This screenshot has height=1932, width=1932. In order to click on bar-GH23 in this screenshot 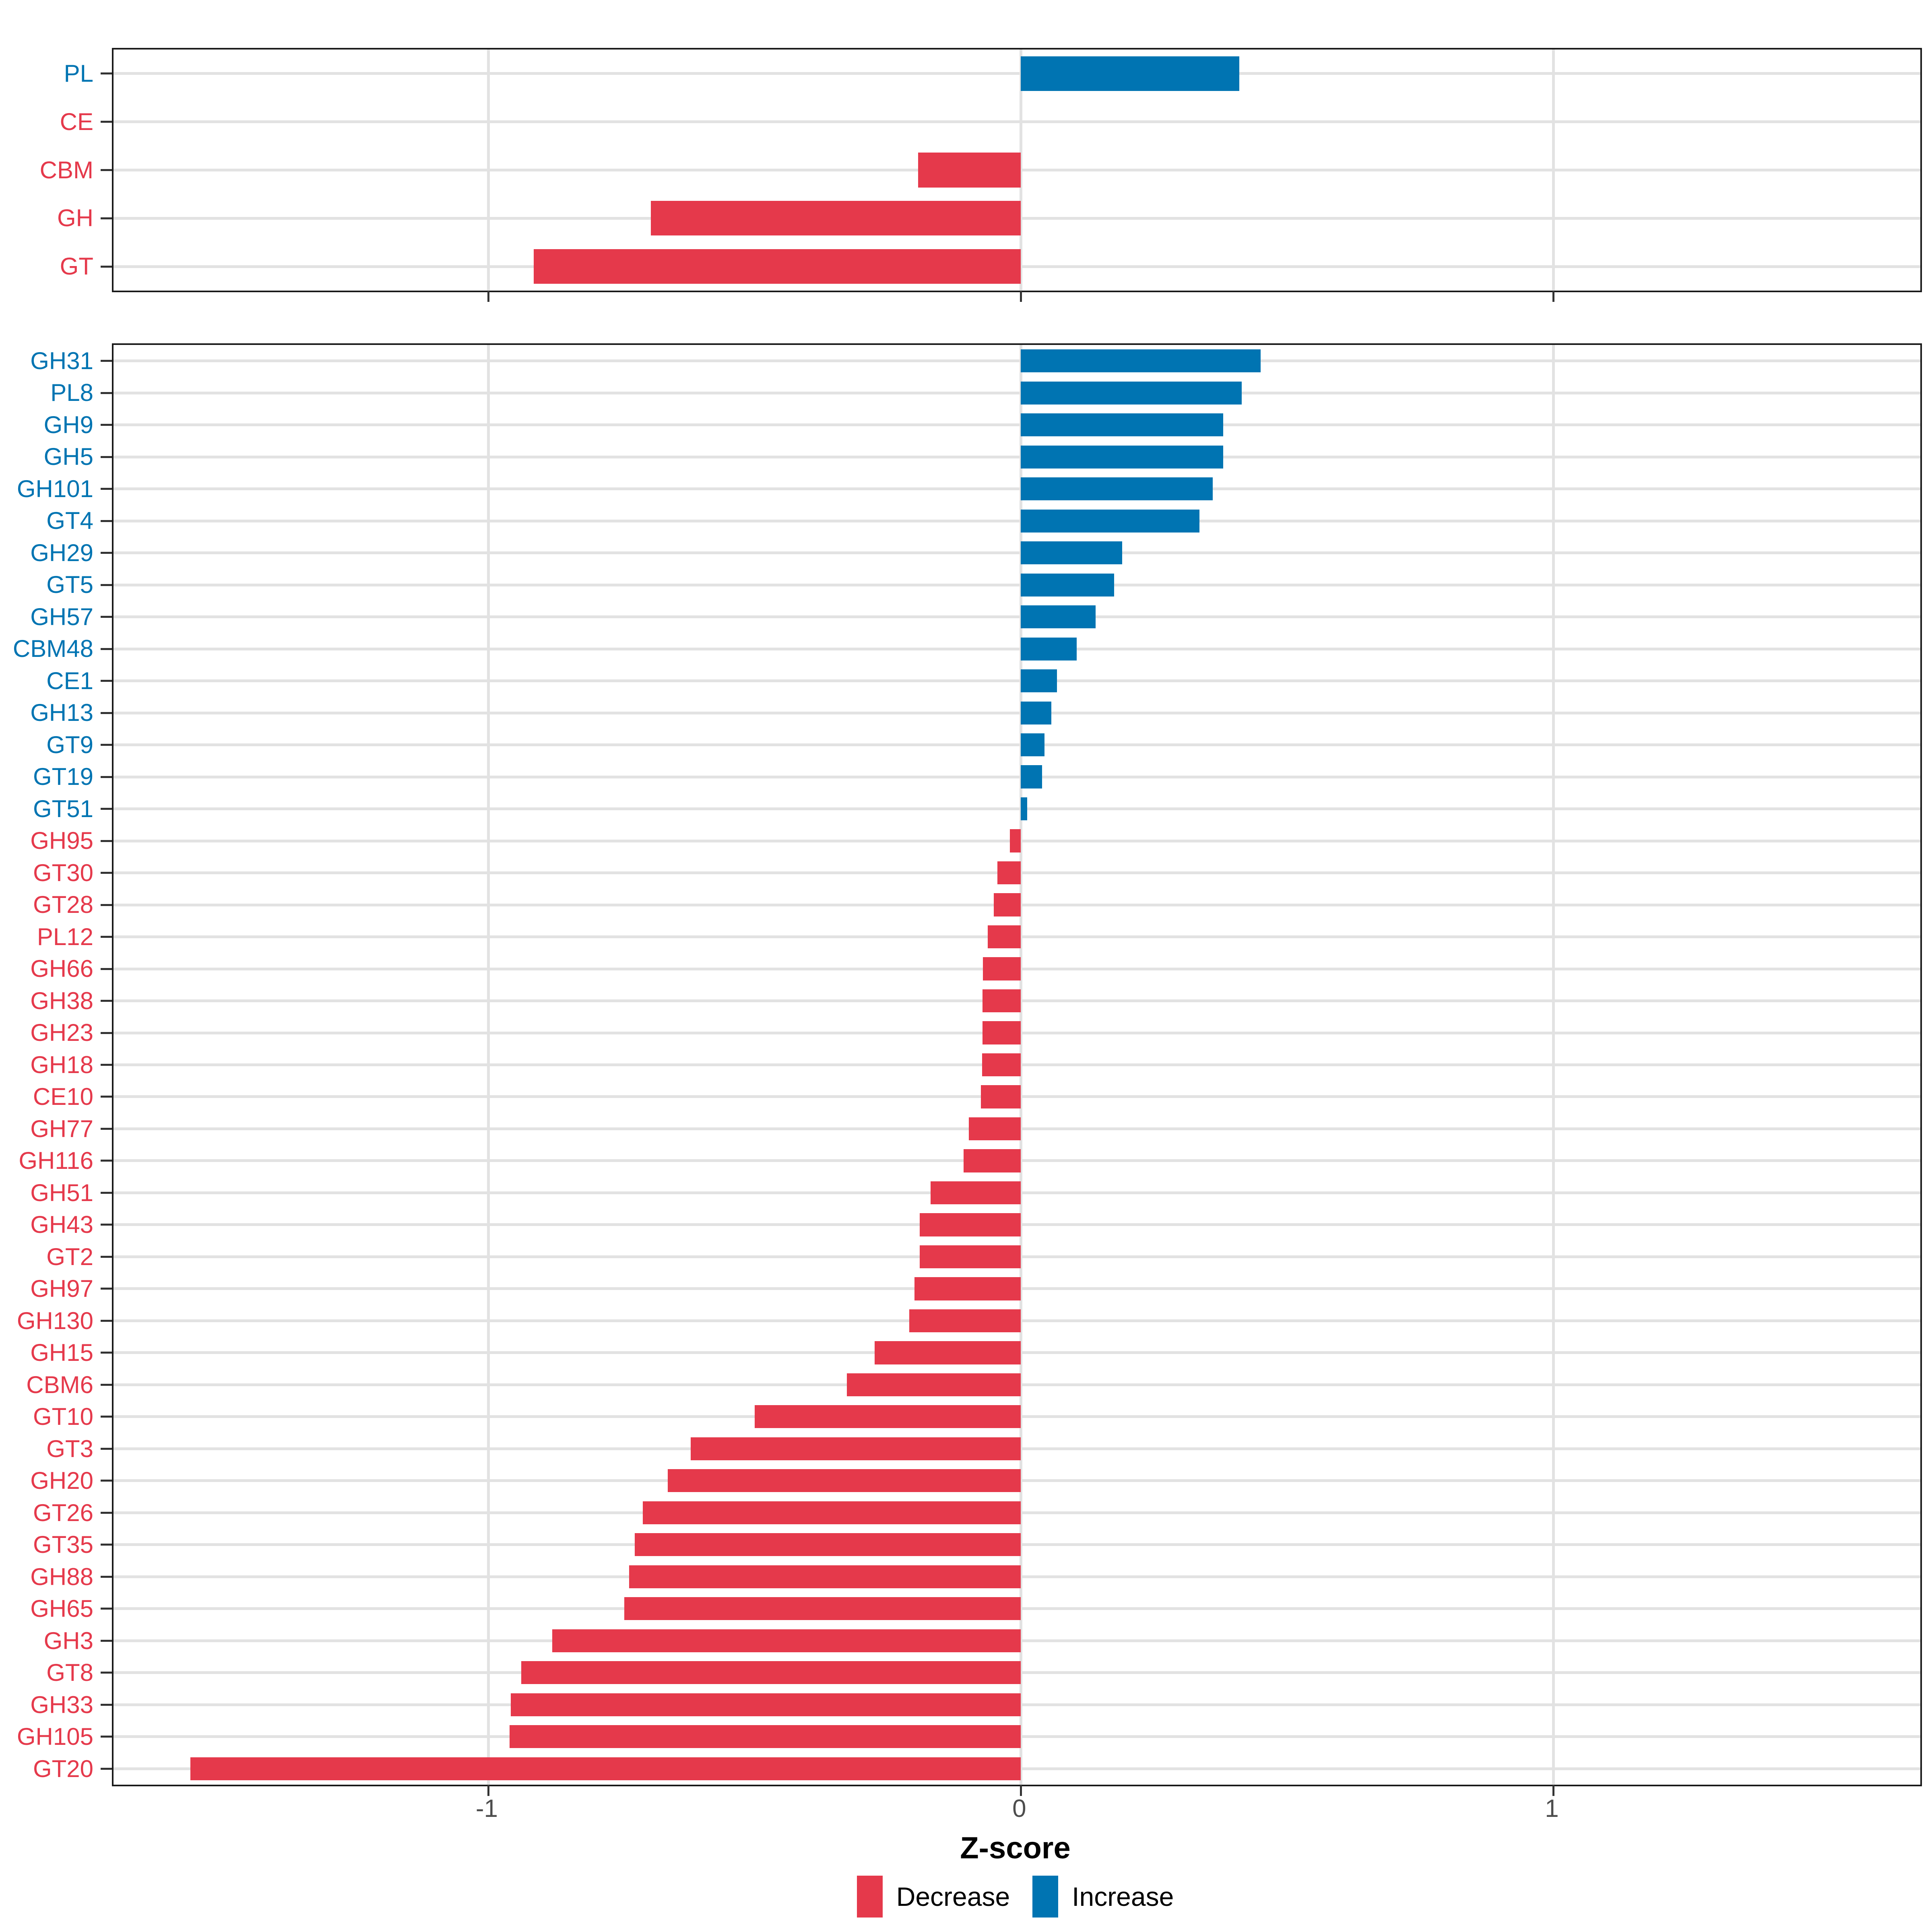, I will do `click(1002, 1032)`.